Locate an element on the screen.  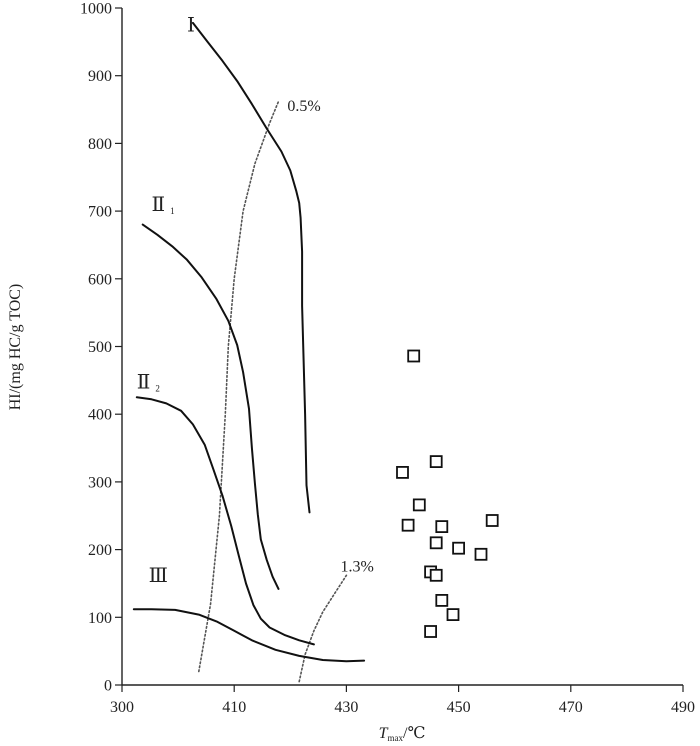
curve-label-subscript: 1 is located at coordinates (172, 211).